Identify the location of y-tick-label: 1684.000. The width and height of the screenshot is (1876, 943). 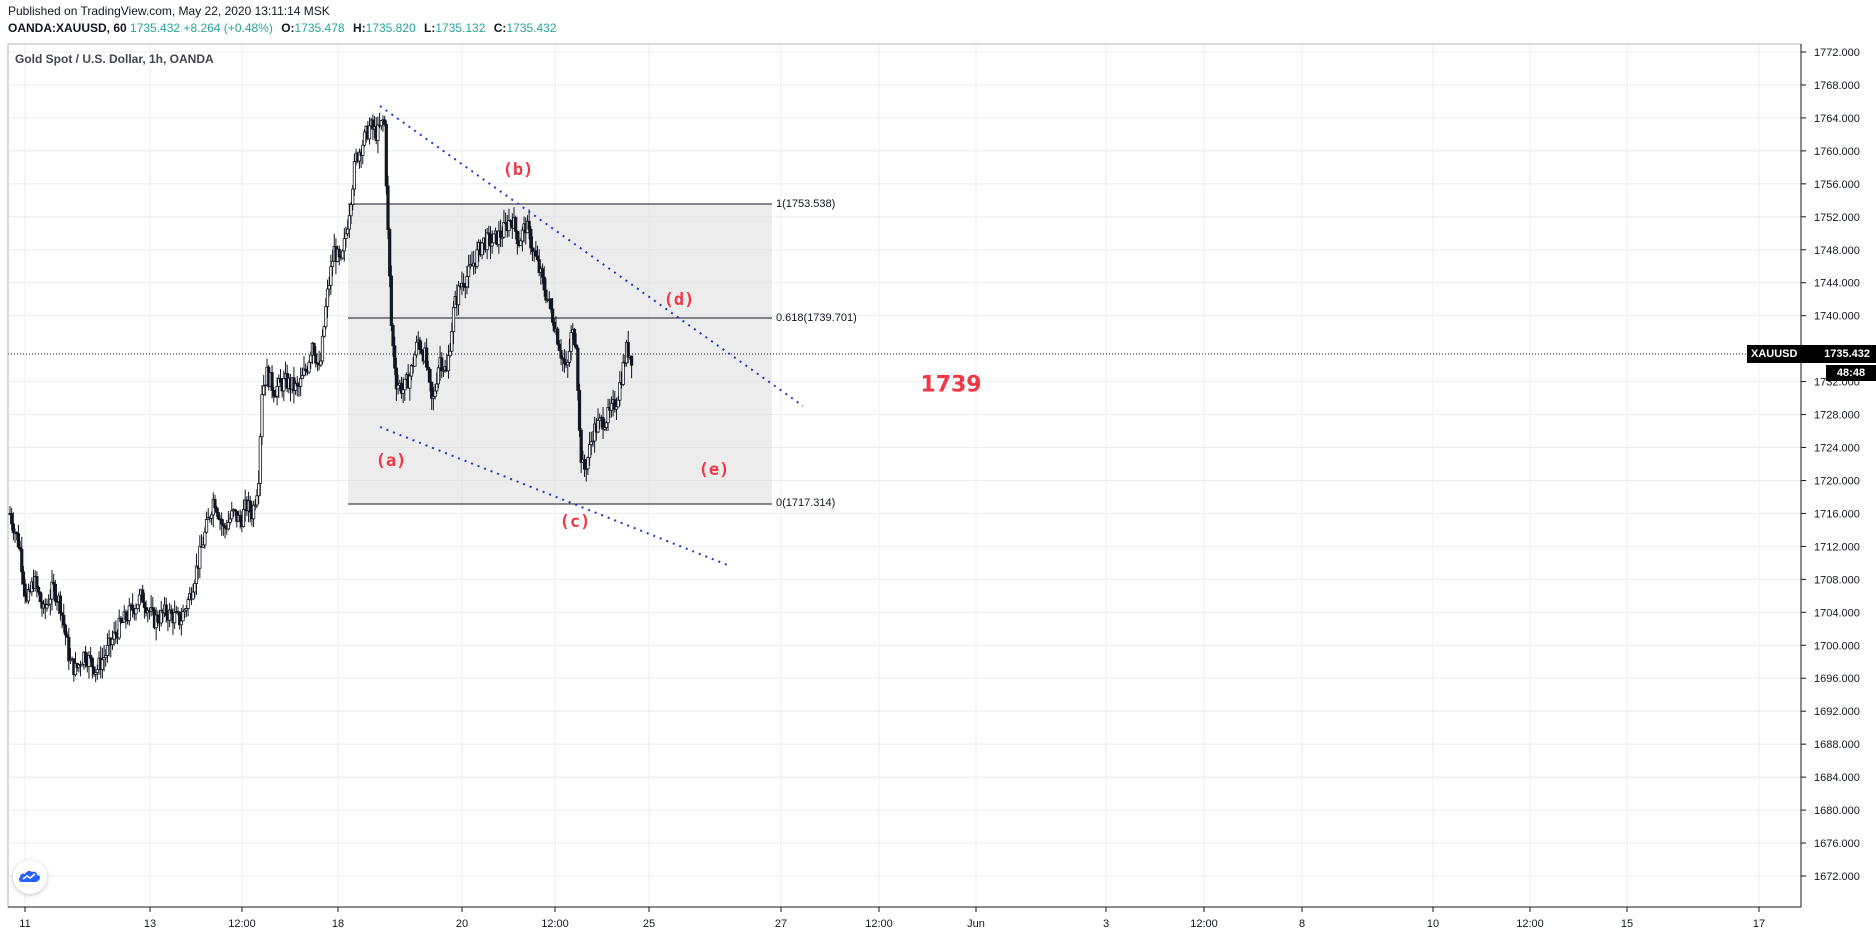
(1837, 778).